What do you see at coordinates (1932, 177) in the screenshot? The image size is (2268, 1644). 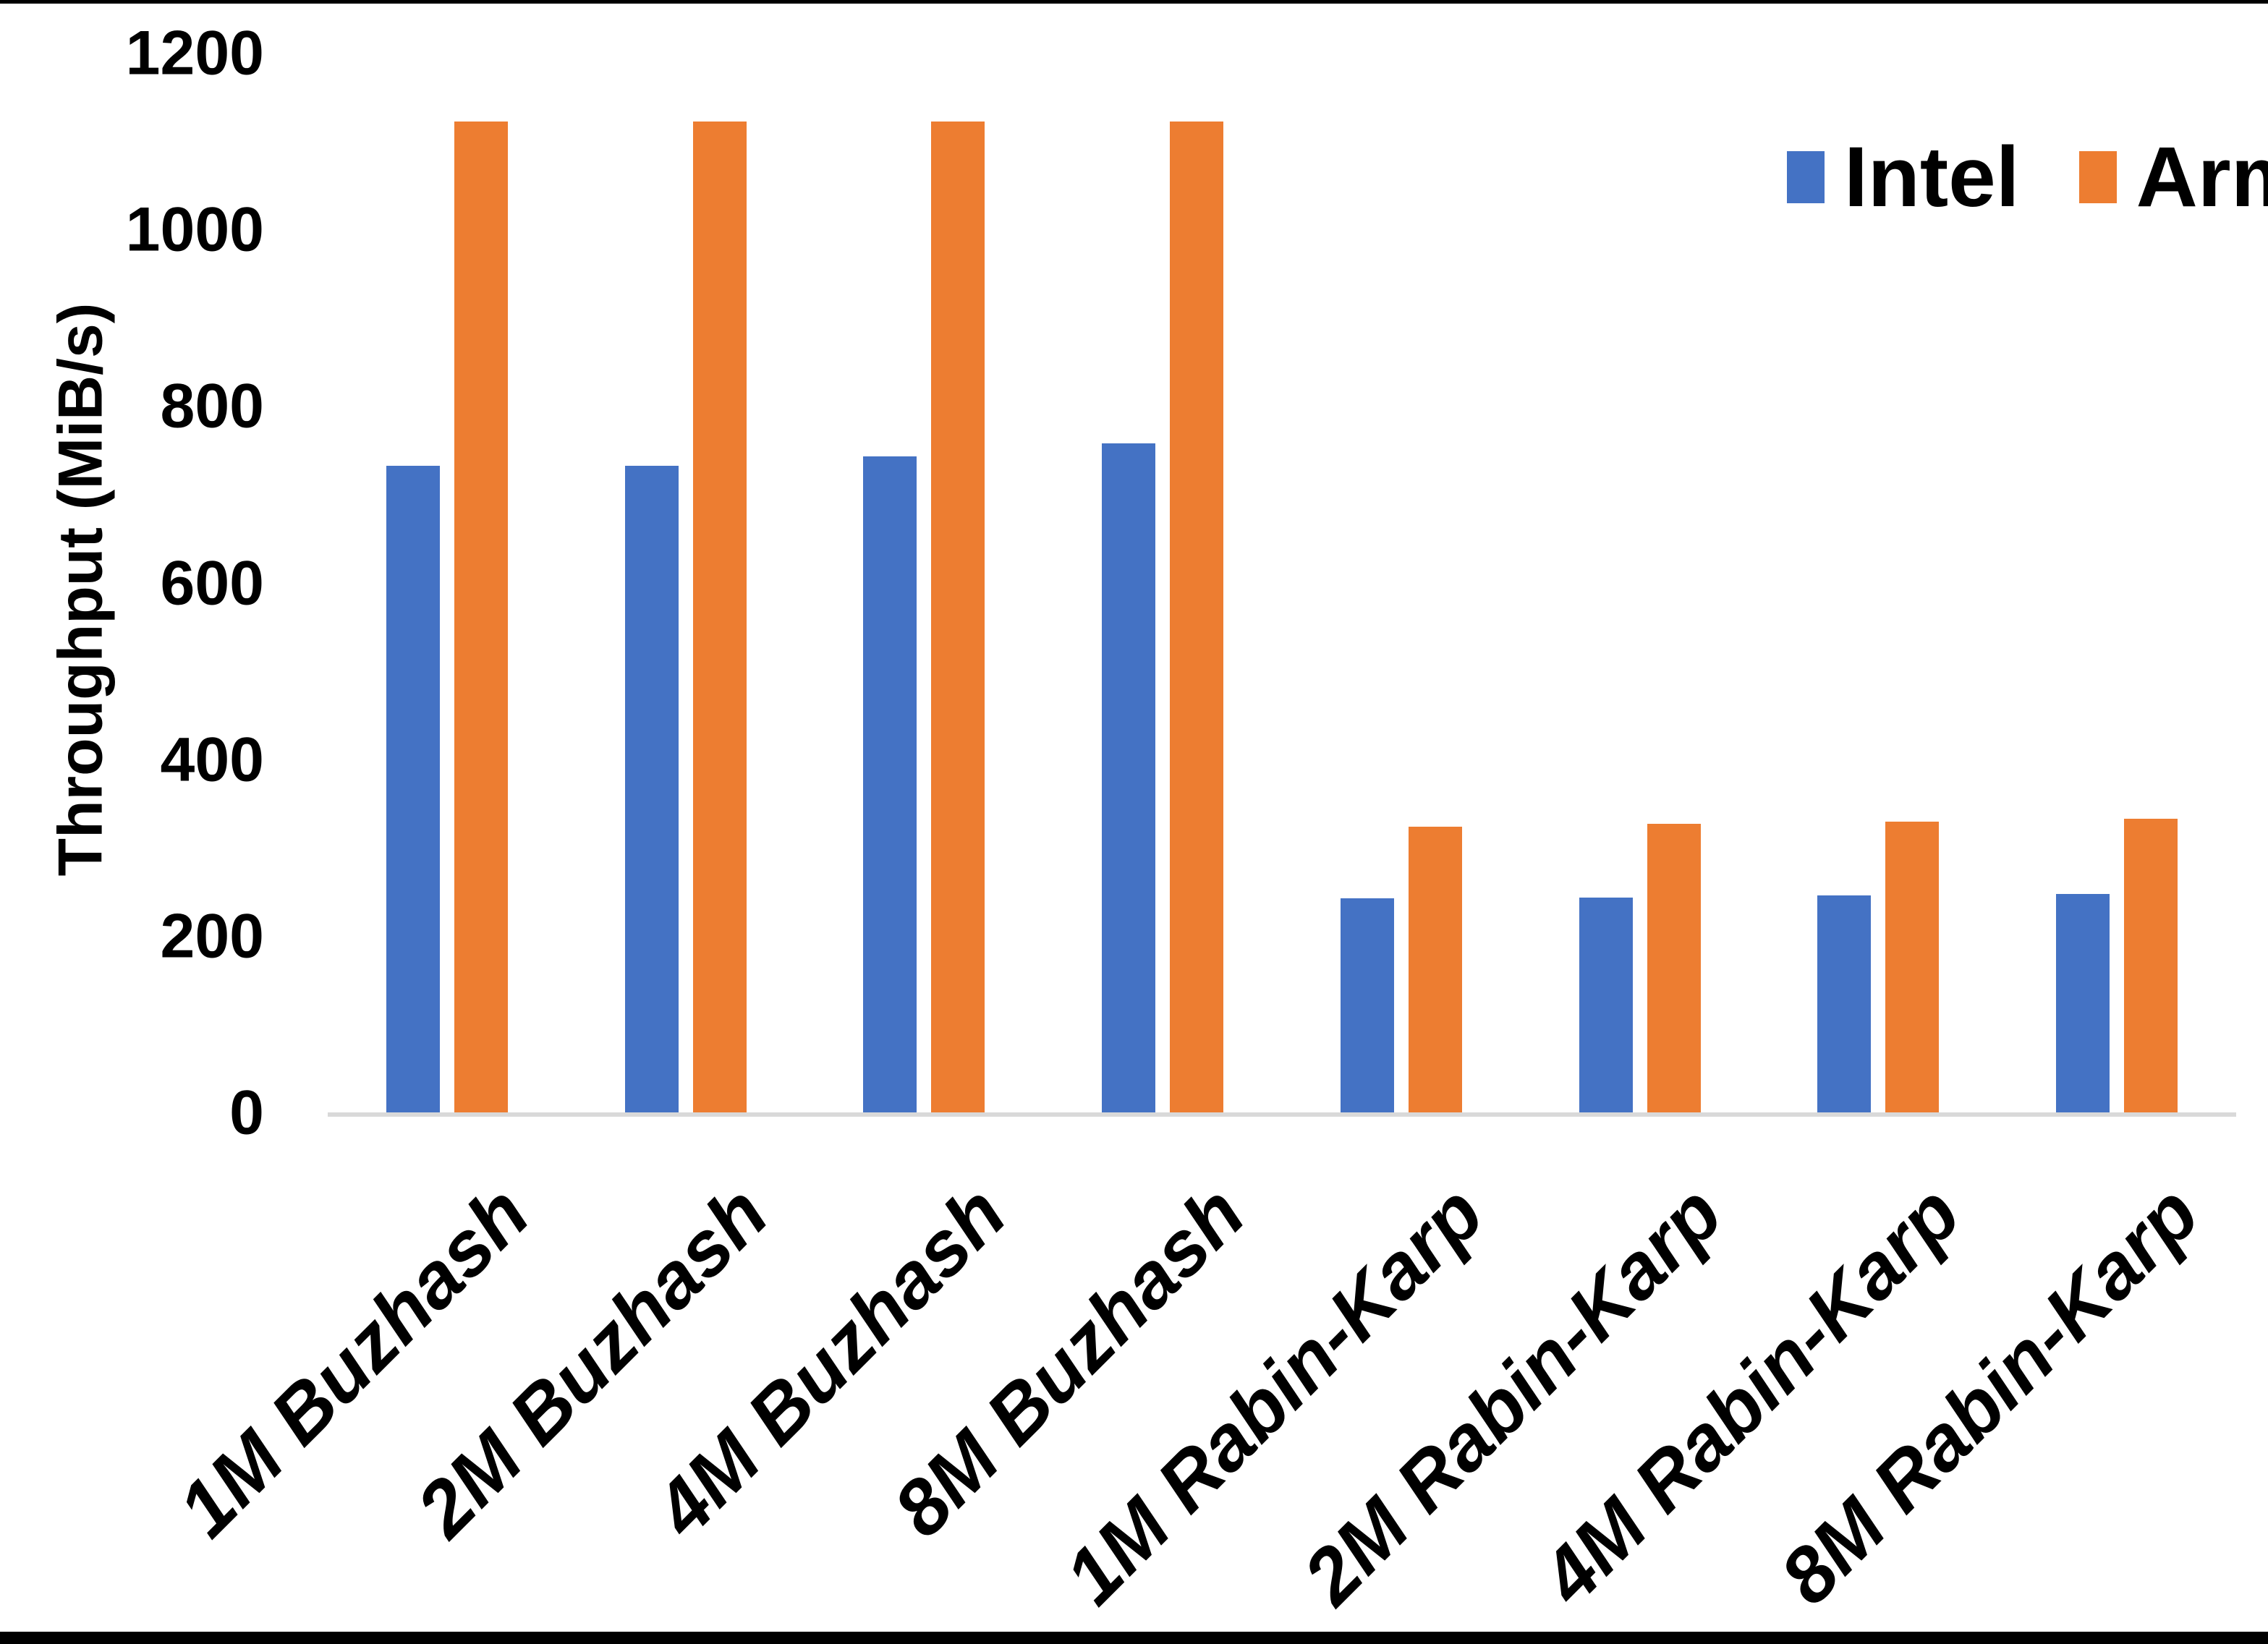 I see `legend-label-intel: Intel` at bounding box center [1932, 177].